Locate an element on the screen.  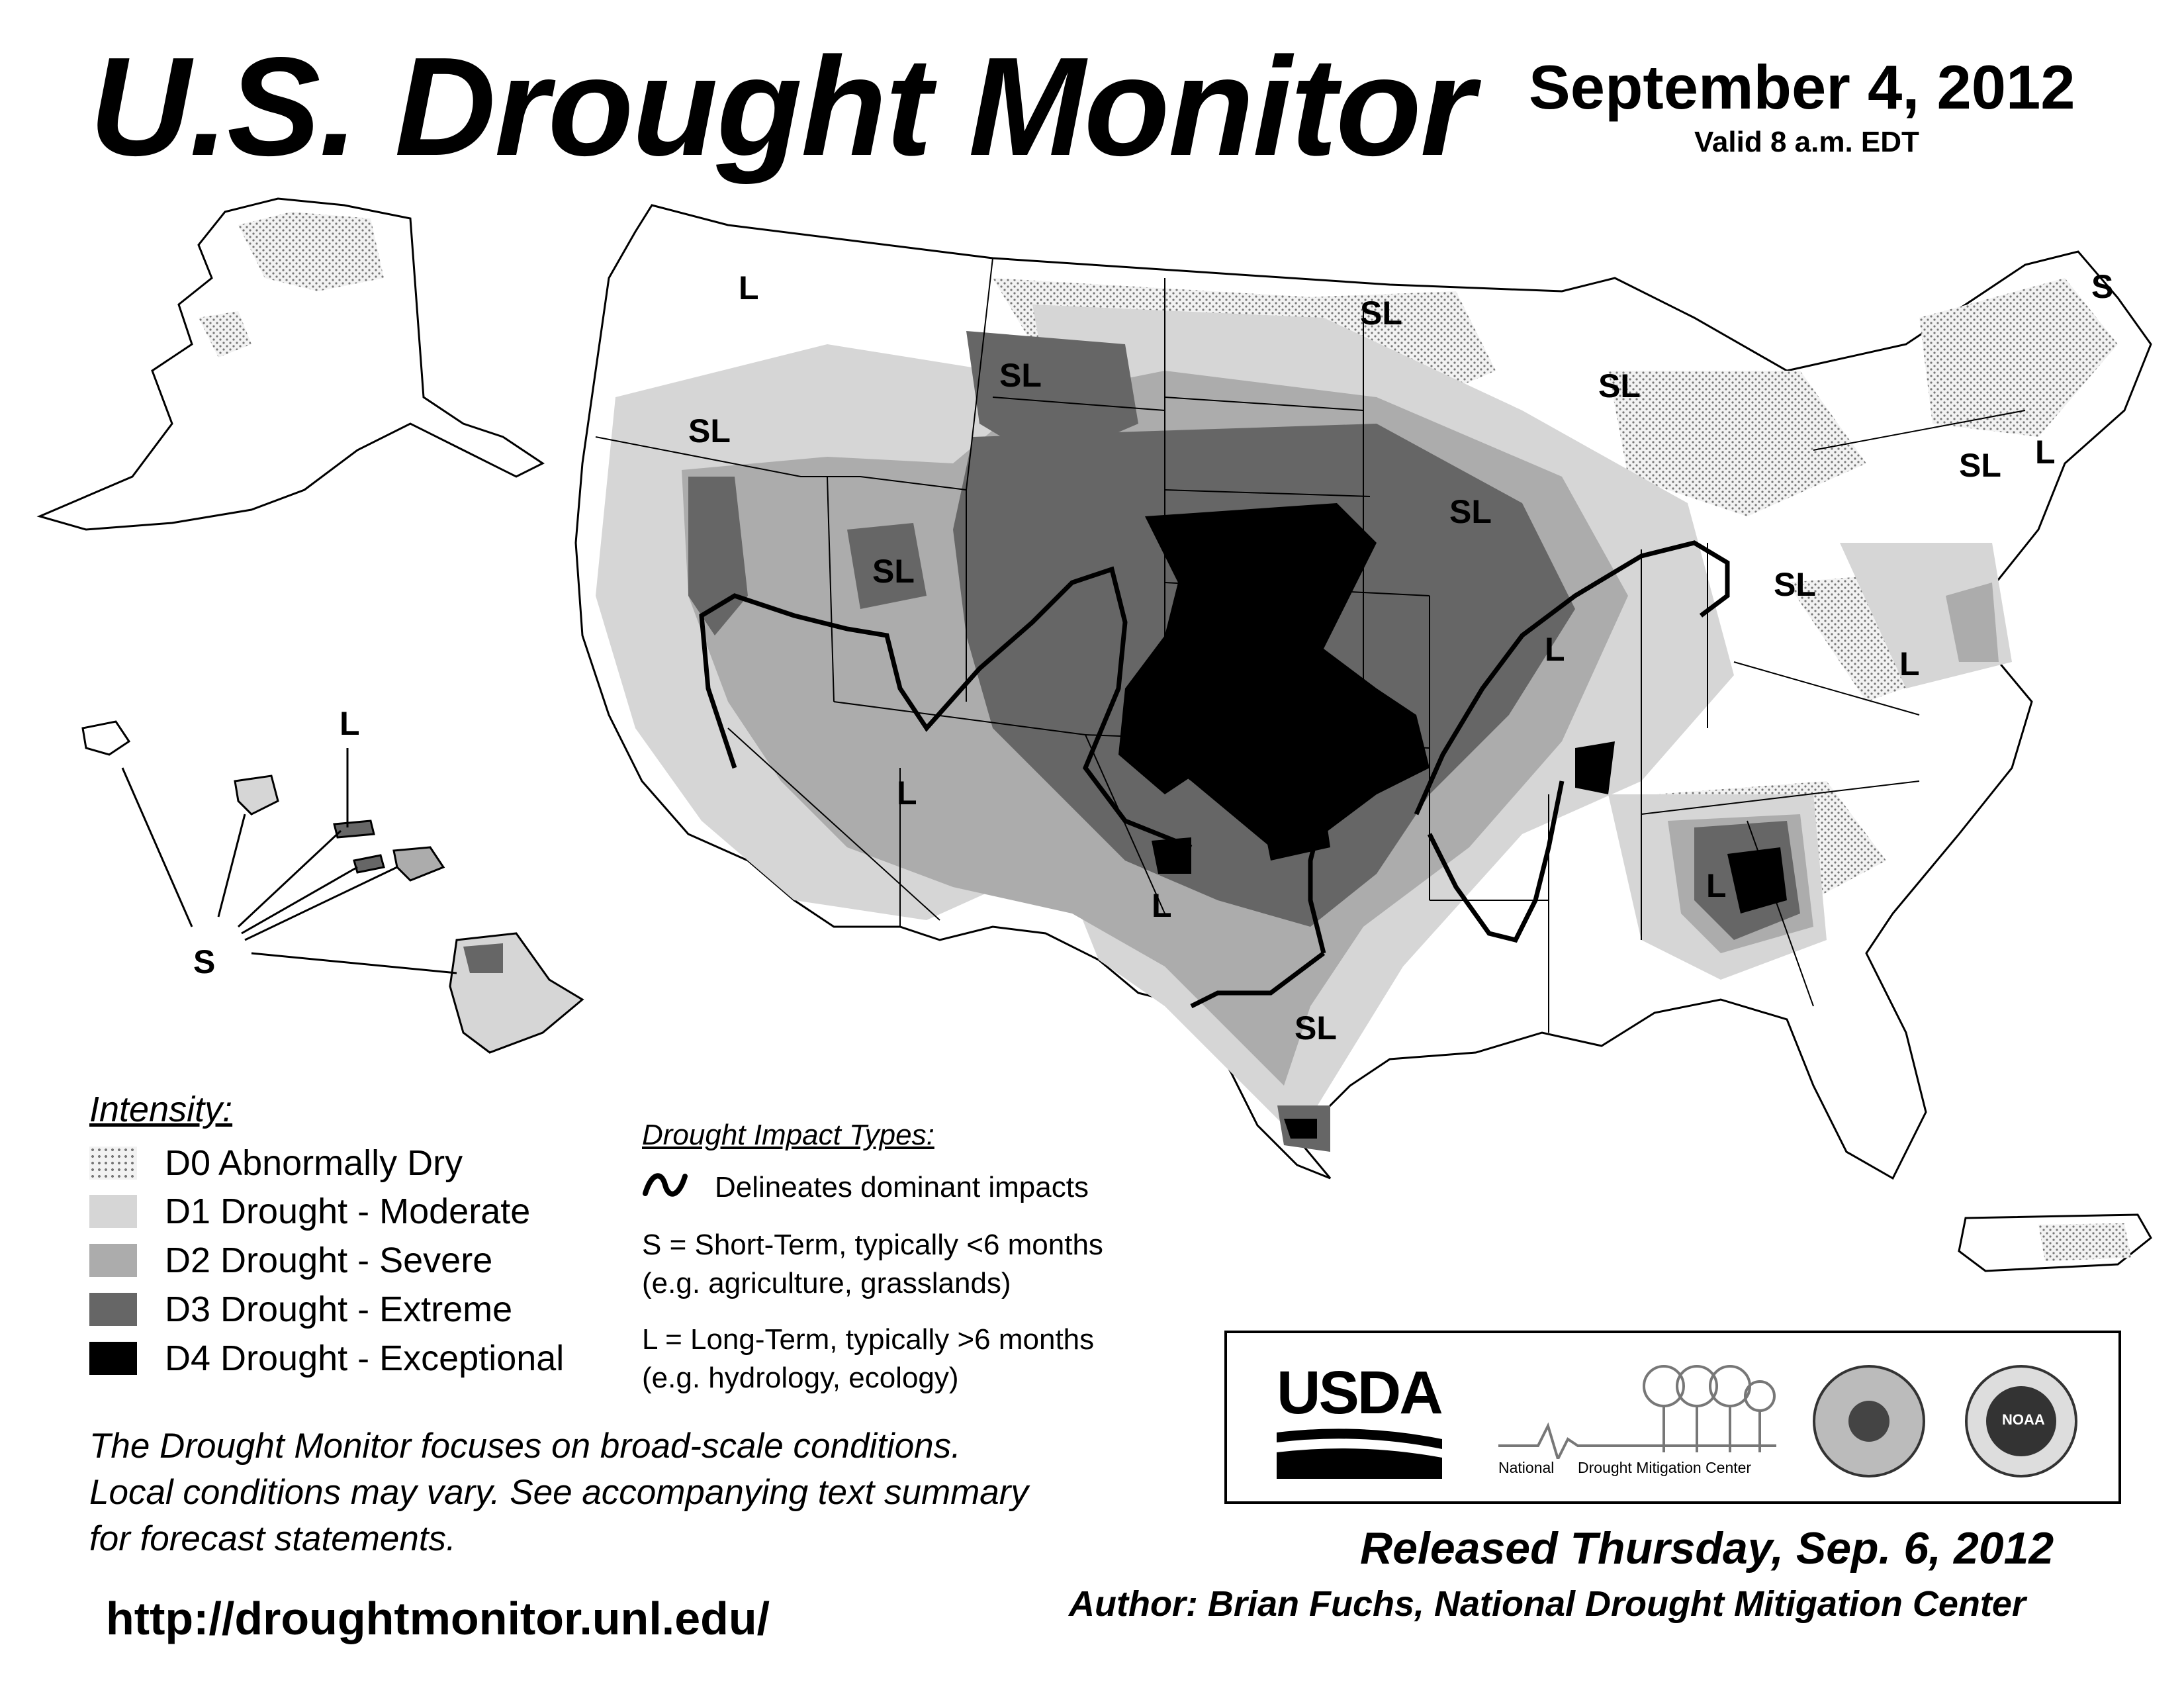
legend-item-d1: D1 Drought - Moderate is located at coordinates (309, 1211).